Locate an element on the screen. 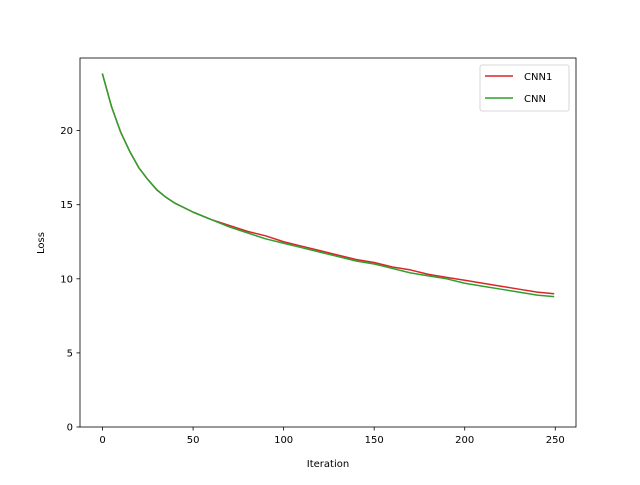 The width and height of the screenshot is (640, 485). y-tick-label: 5 is located at coordinates (70, 353).